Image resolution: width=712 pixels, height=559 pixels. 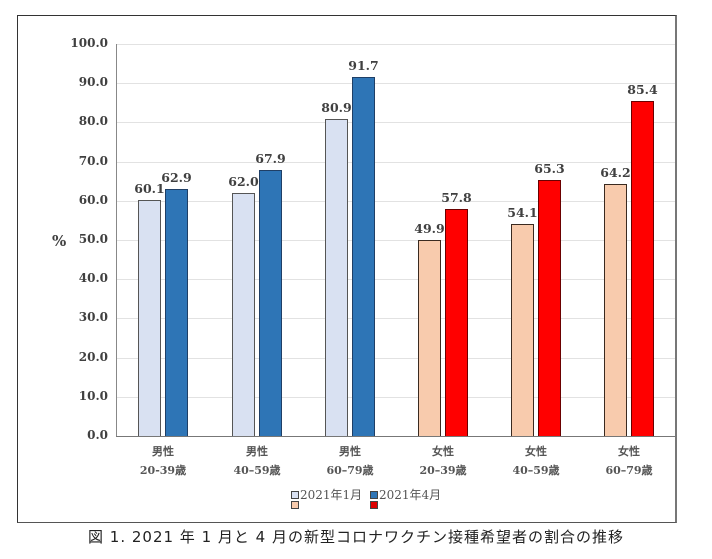 What do you see at coordinates (615, 172) in the screenshot?
I see `bar-value-label: 64.2` at bounding box center [615, 172].